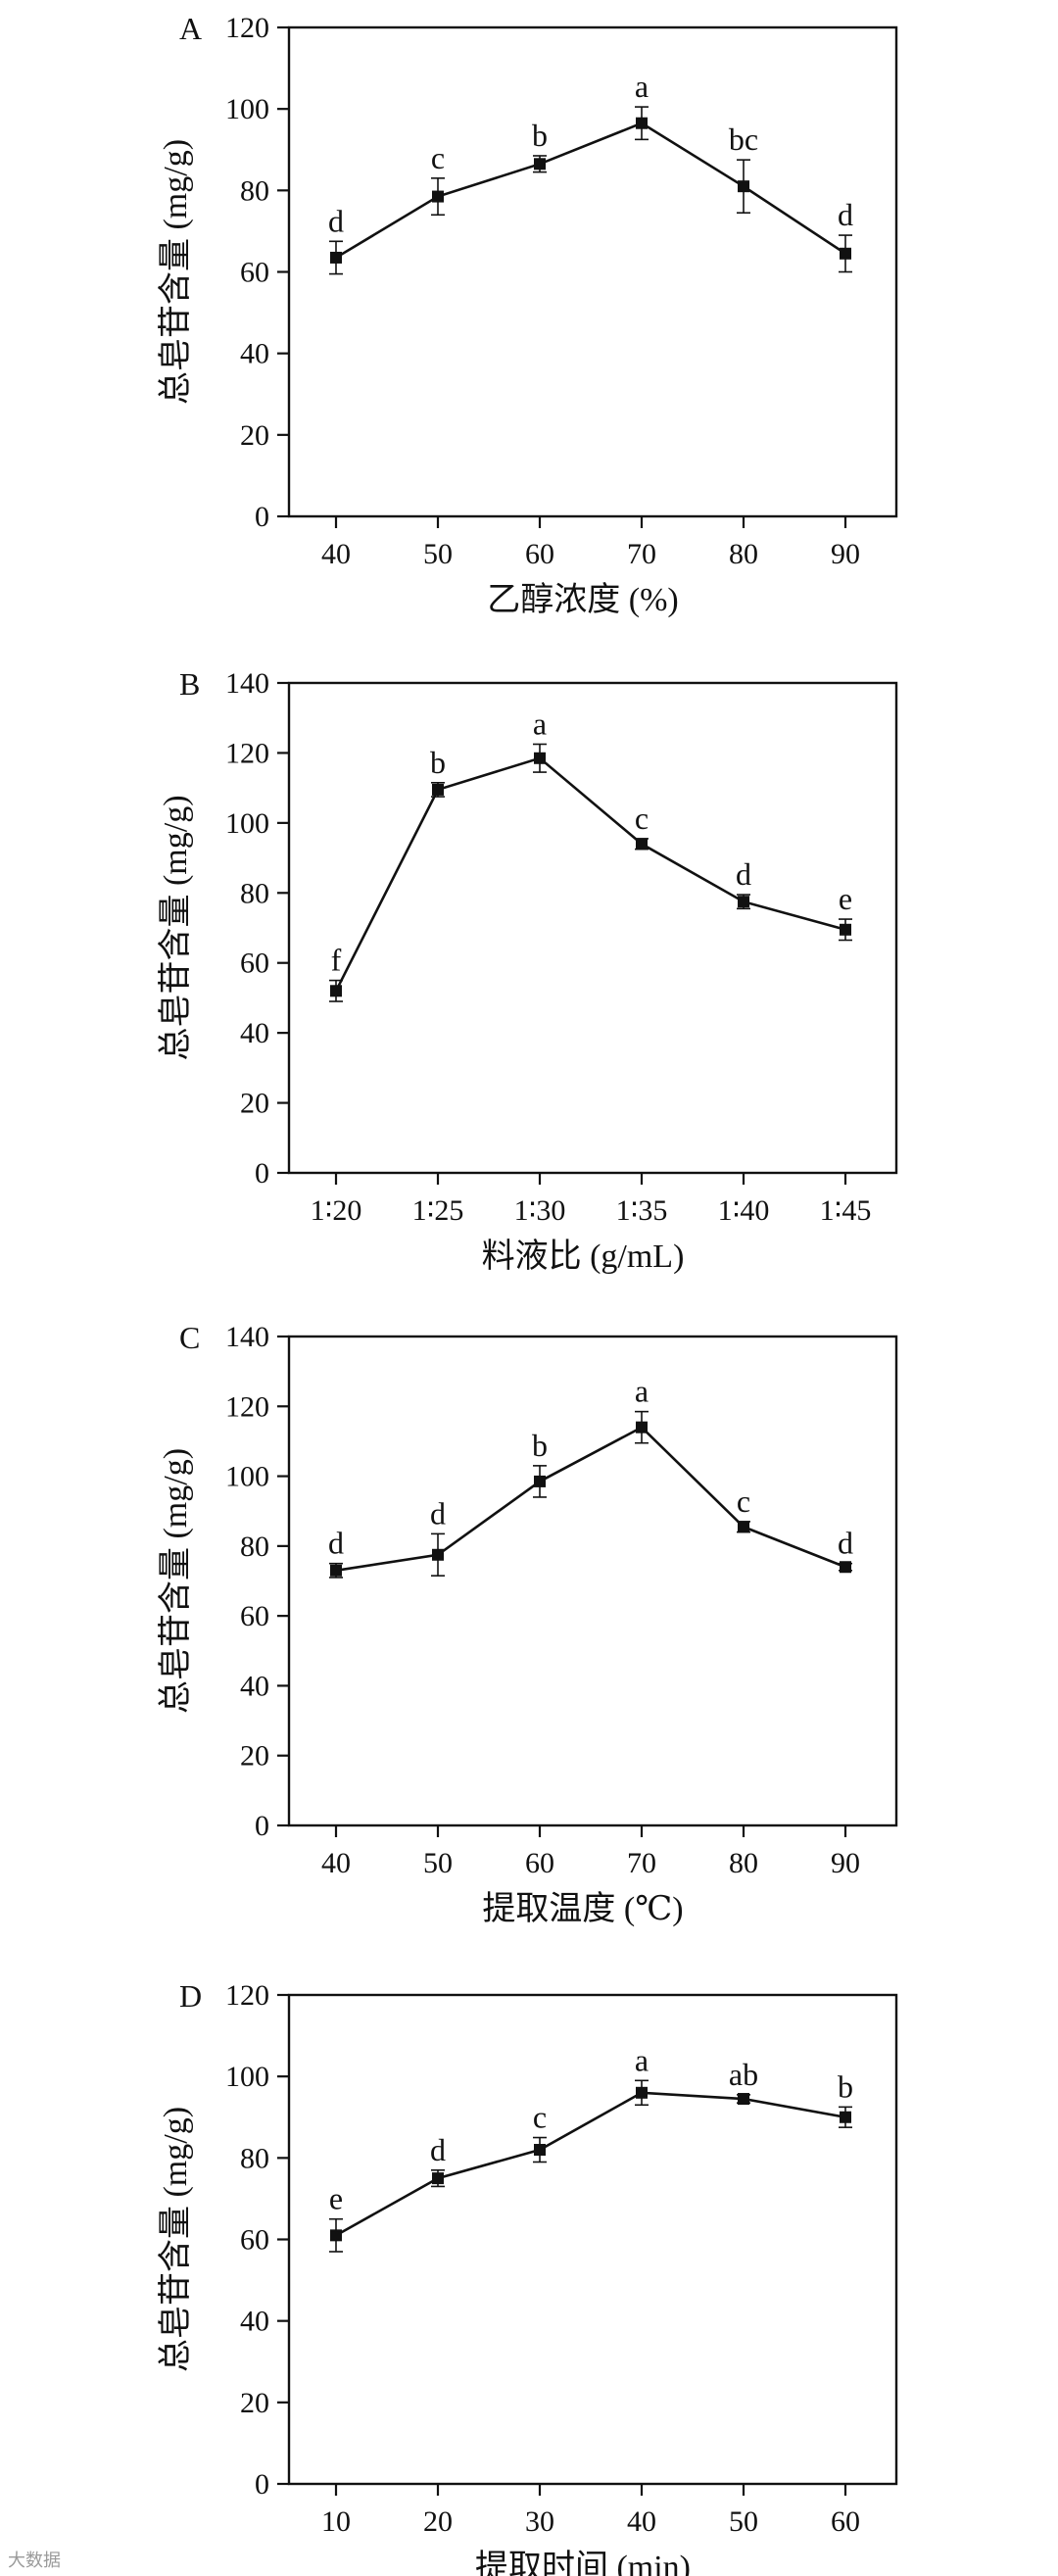  I want to click on x-tick-label: 1∶20, so click(336, 1210).